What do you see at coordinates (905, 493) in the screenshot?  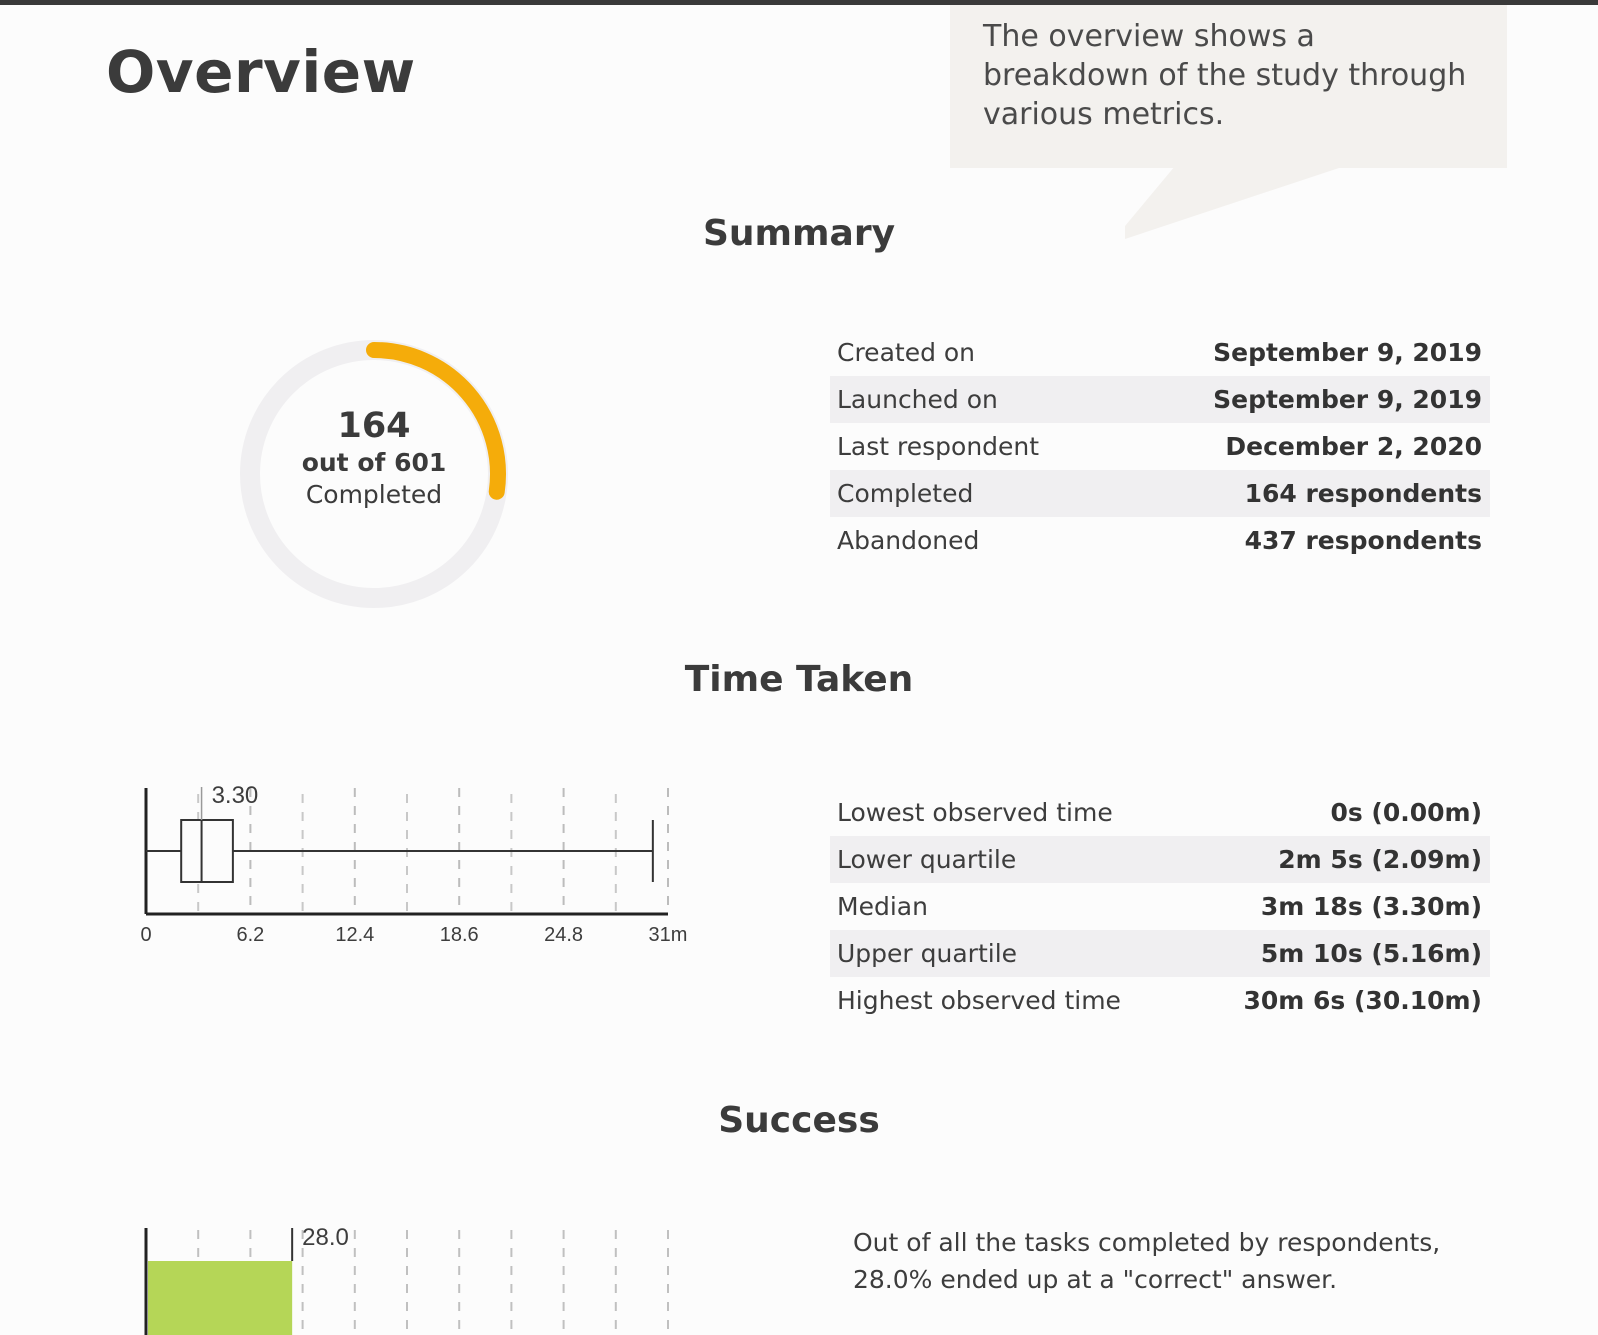 I see `row-label: Completed` at bounding box center [905, 493].